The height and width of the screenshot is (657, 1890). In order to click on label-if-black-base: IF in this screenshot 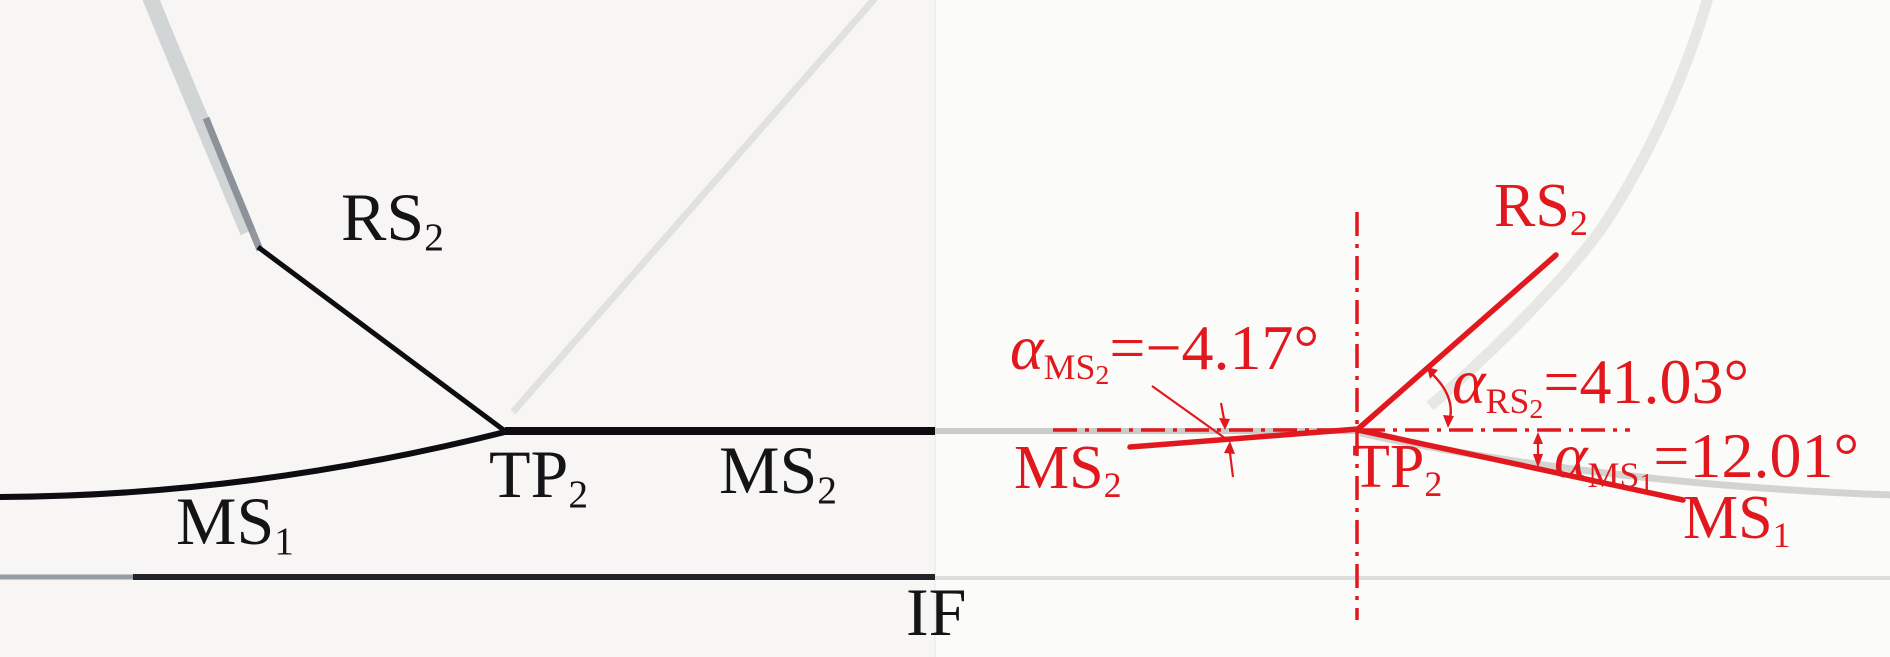, I will do `click(936, 612)`.